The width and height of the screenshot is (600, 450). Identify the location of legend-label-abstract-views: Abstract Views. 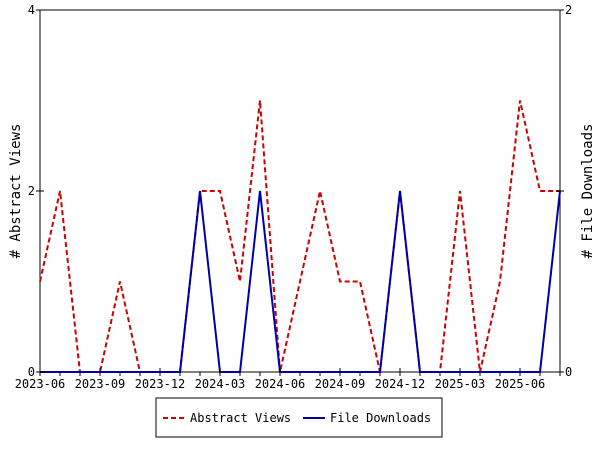
(240, 418).